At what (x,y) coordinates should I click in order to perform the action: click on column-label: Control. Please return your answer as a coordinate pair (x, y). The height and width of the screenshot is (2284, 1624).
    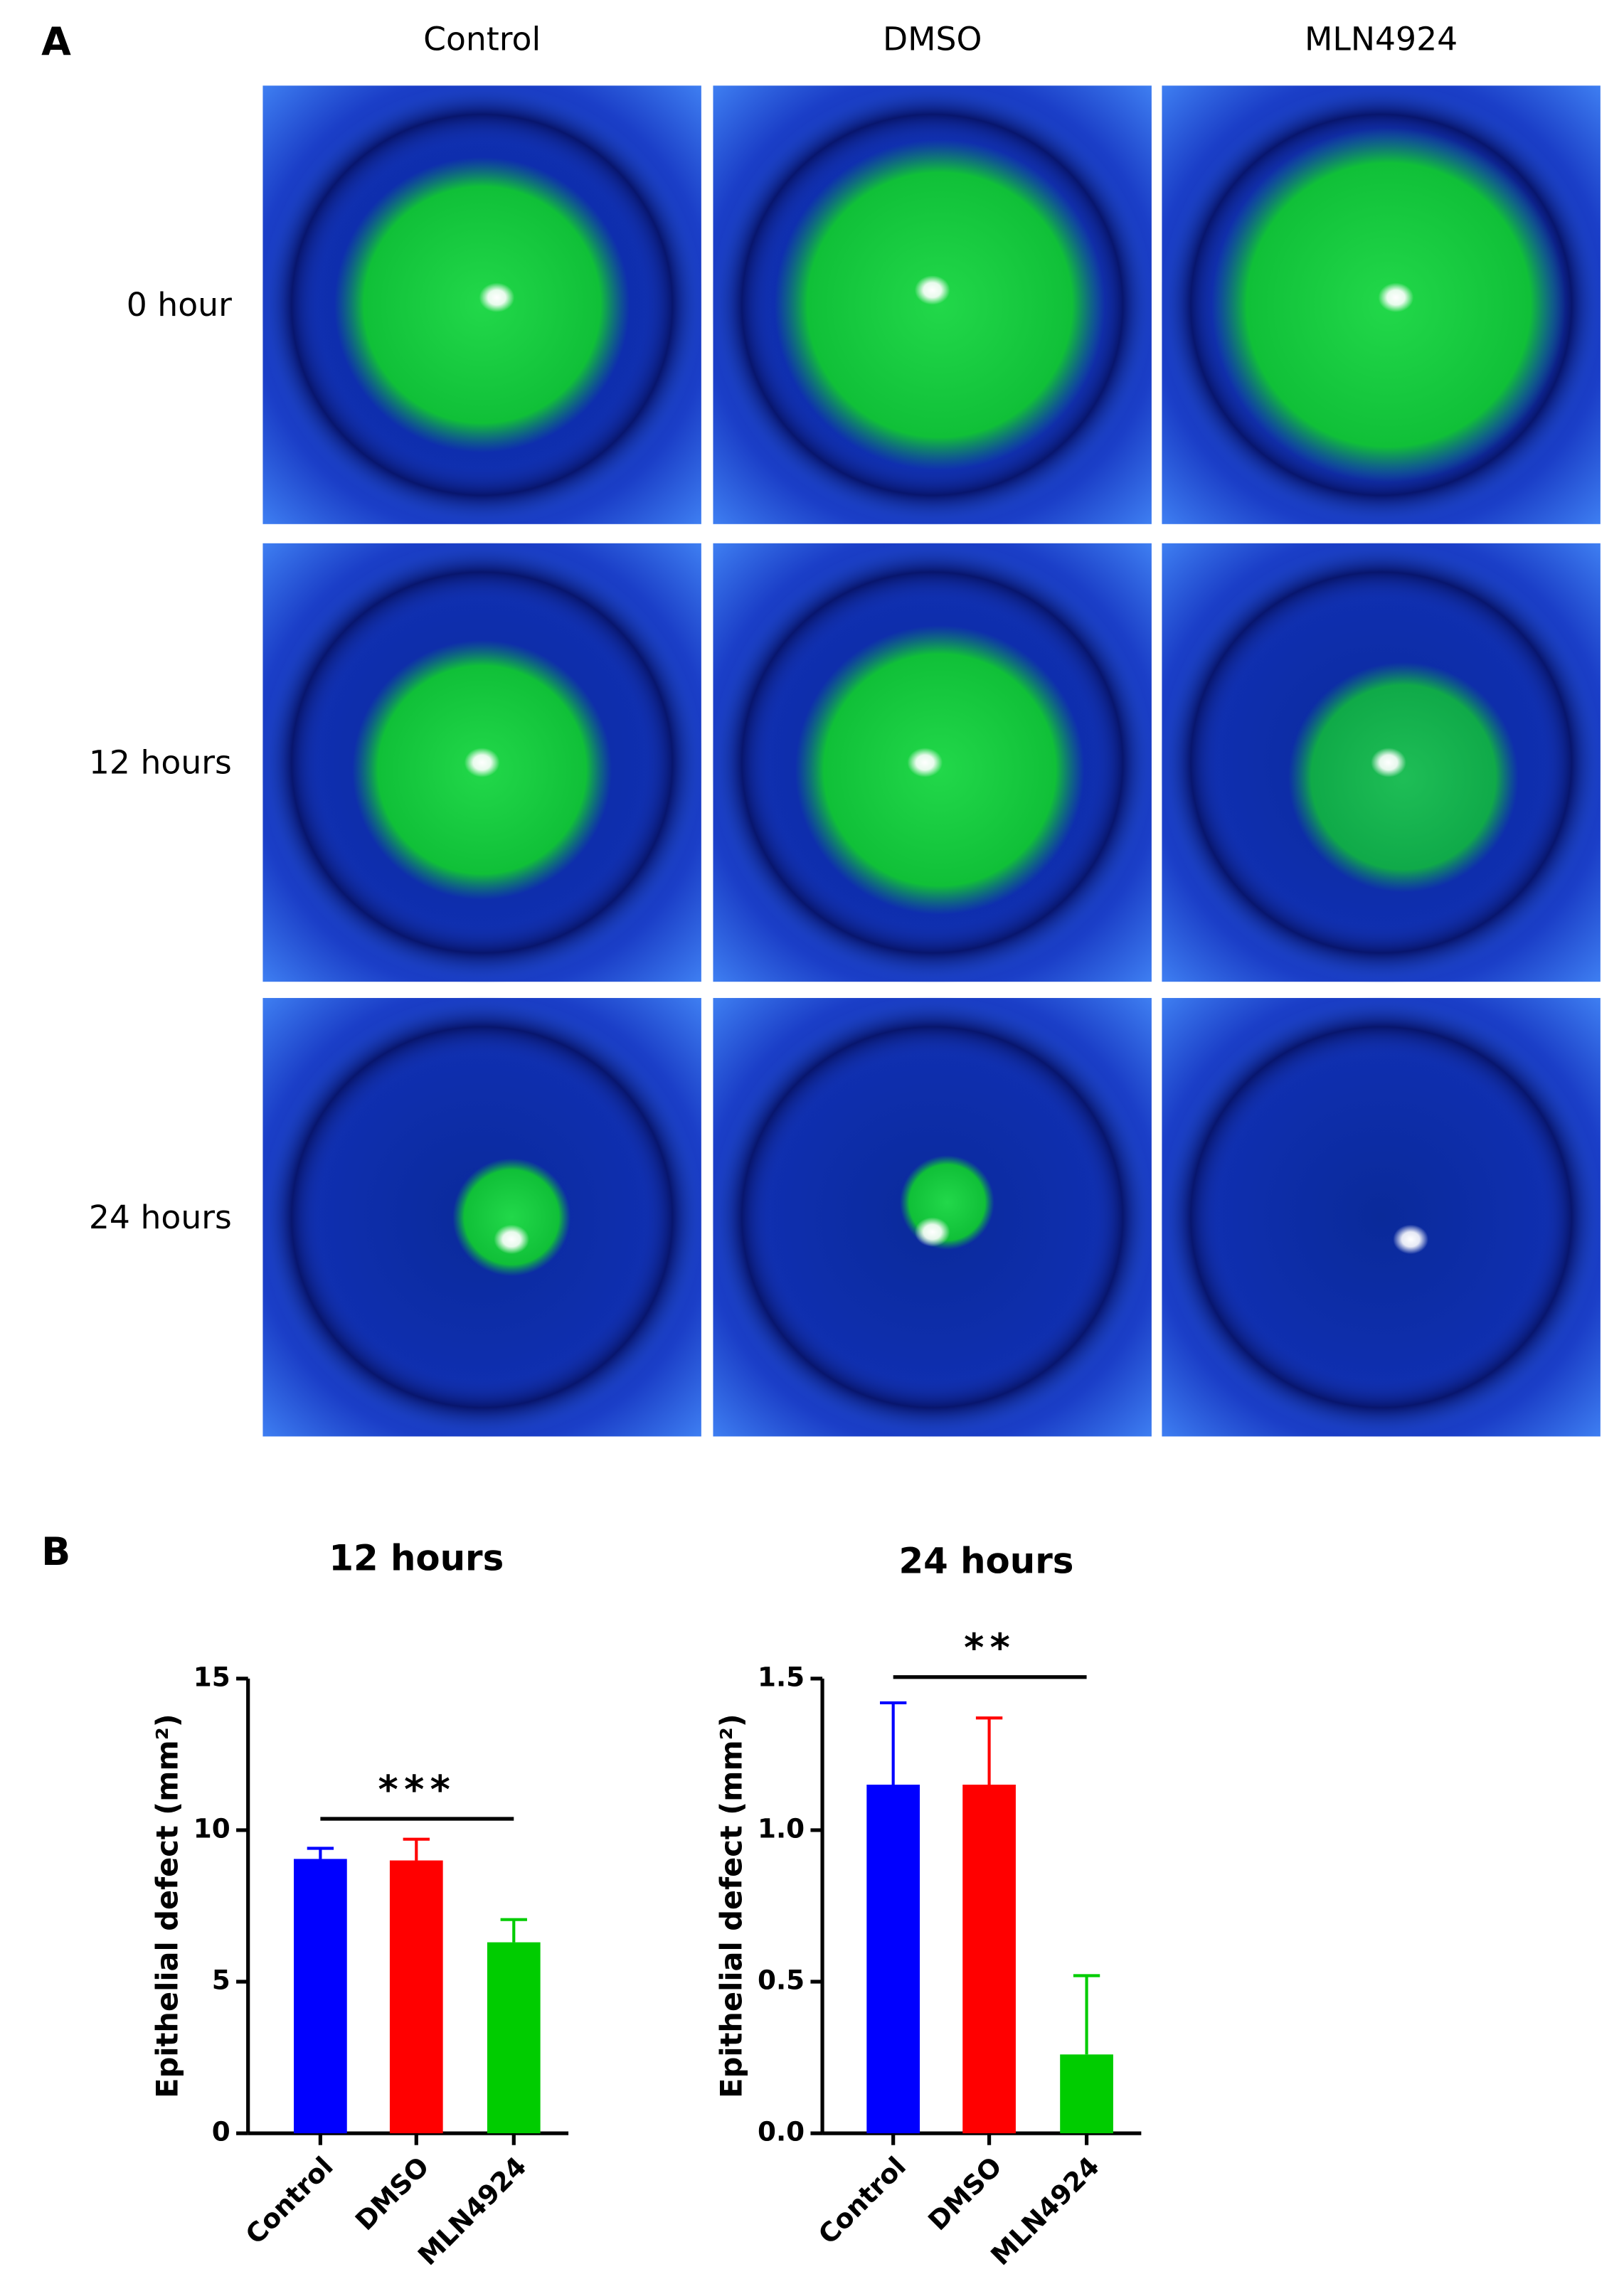
    Looking at the image, I should click on (482, 39).